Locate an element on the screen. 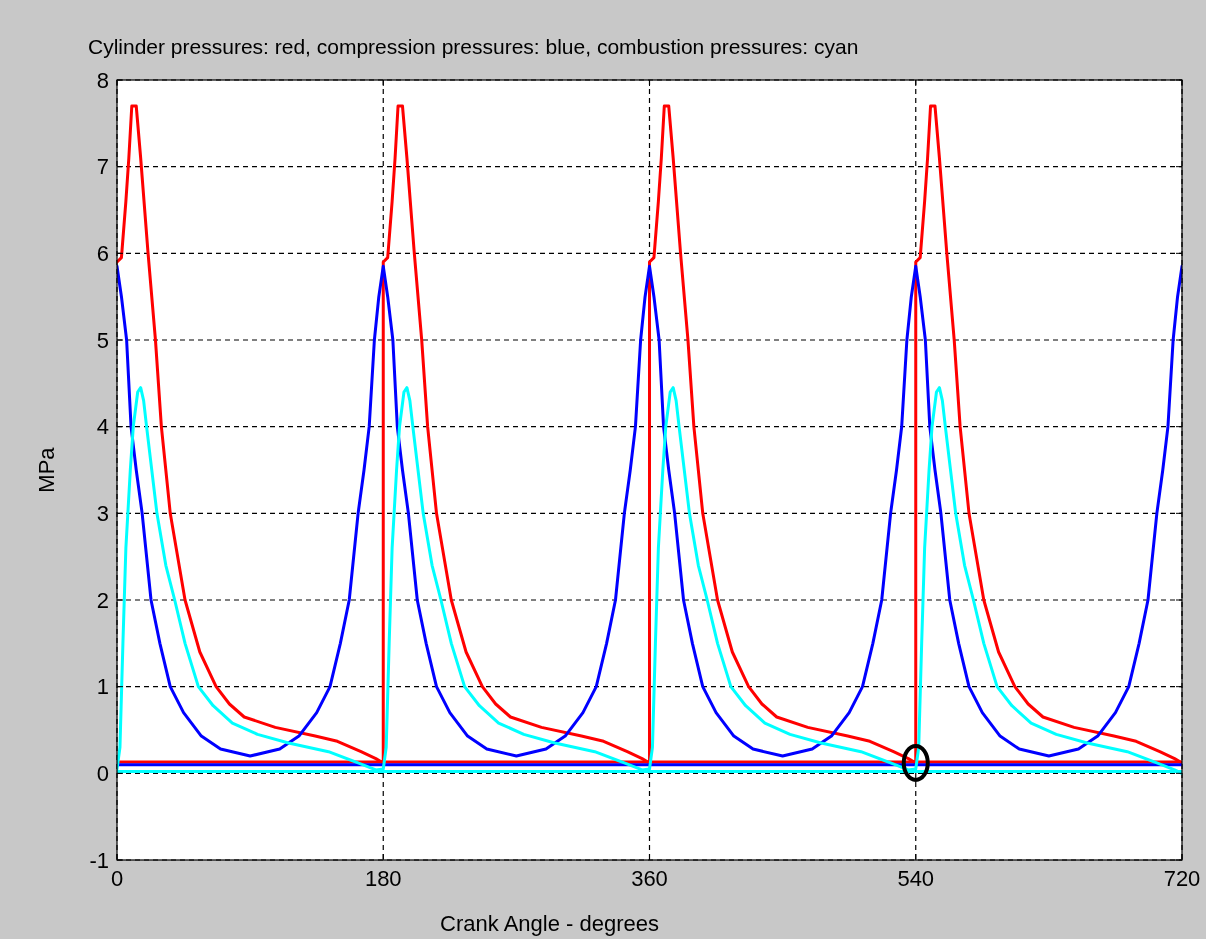 This screenshot has height=939, width=1206. y-tick-label: 5 is located at coordinates (102, 340).